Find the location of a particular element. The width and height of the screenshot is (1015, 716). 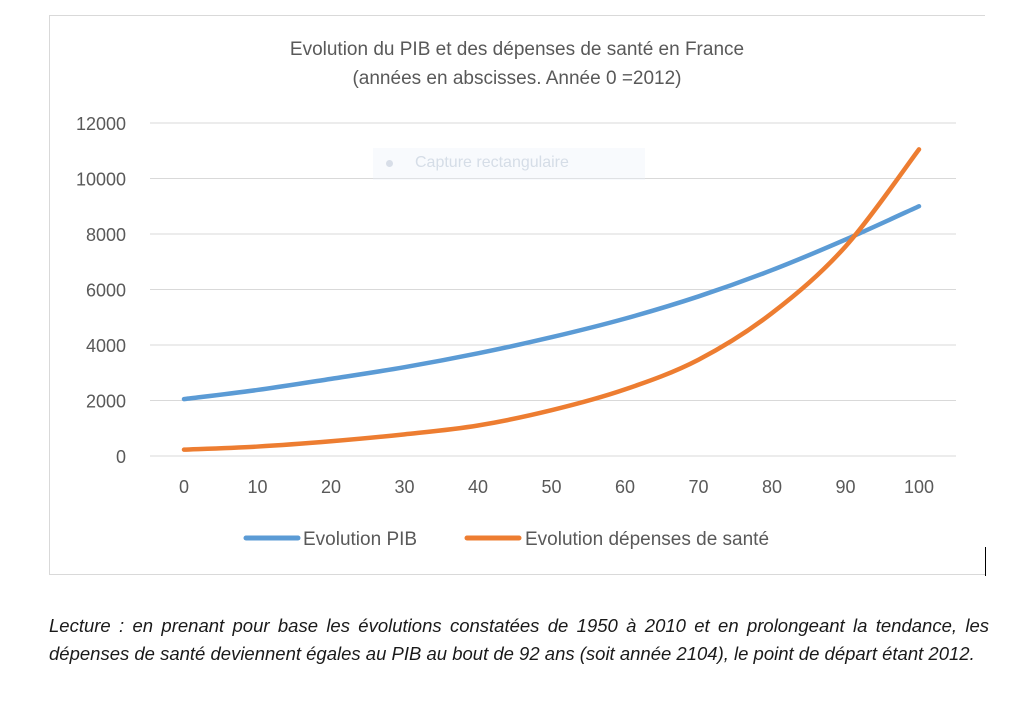

y-tick-label: 12000 is located at coordinates (101, 124).